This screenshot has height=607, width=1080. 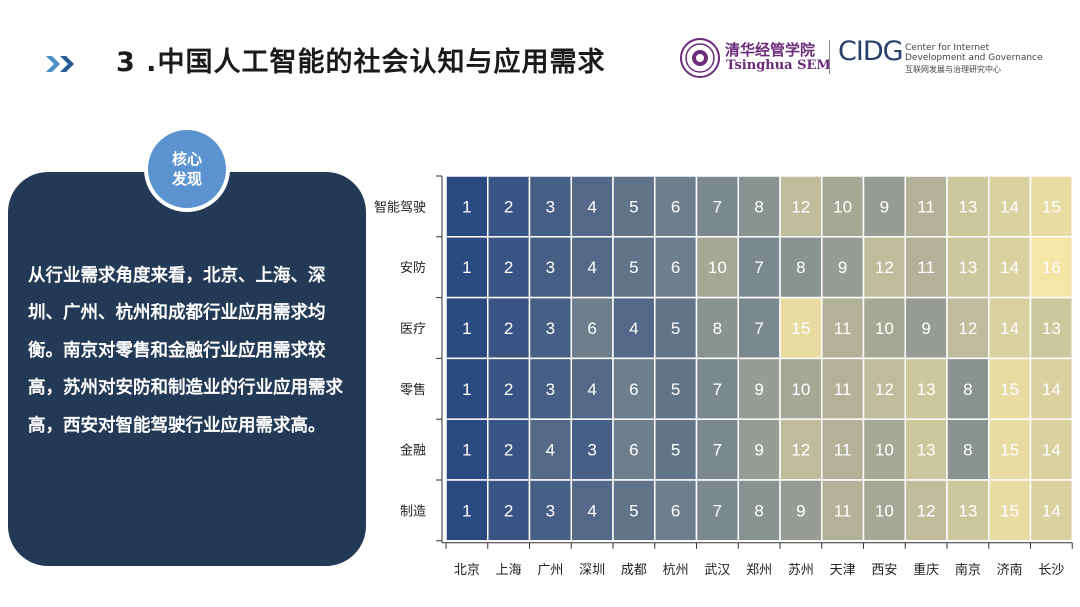 What do you see at coordinates (700, 58) in the screenshot?
I see `tsinghua-seal-logo` at bounding box center [700, 58].